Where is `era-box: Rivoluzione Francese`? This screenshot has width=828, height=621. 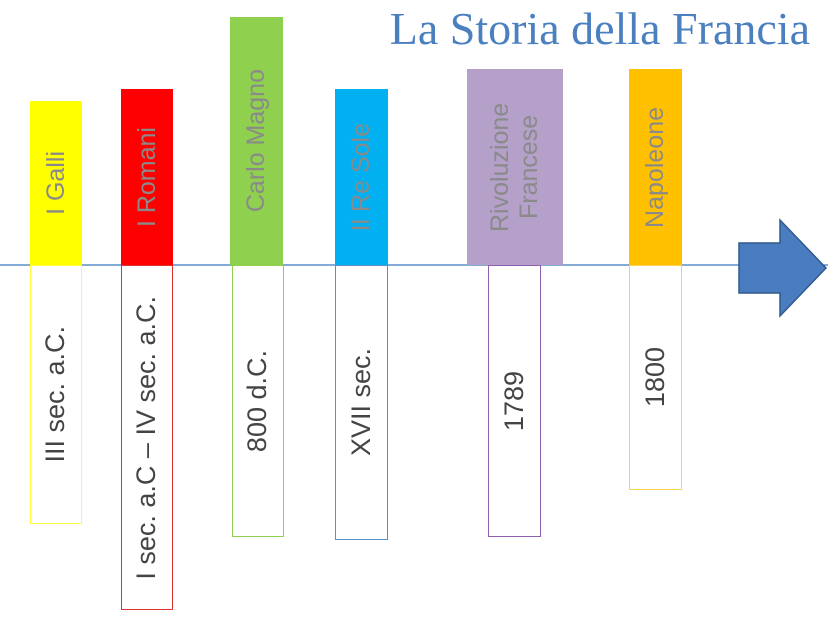 era-box: Rivoluzione Francese is located at coordinates (515, 167).